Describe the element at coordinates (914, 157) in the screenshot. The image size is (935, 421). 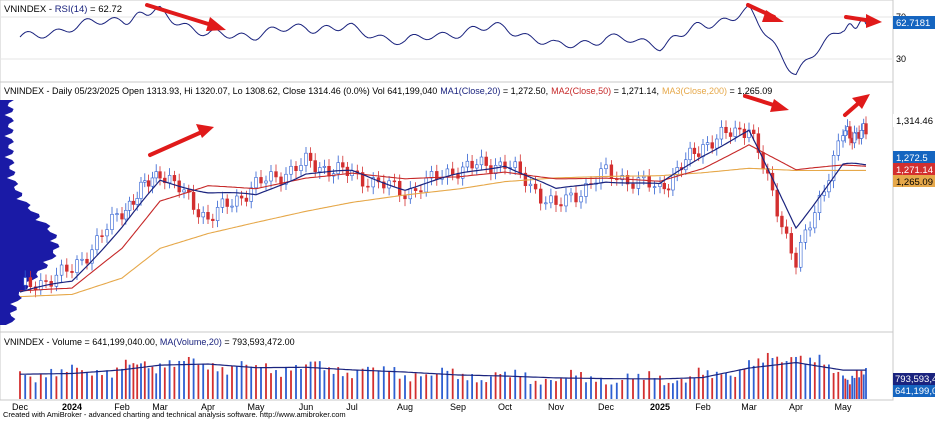
I see `ma1-value-box` at that location.